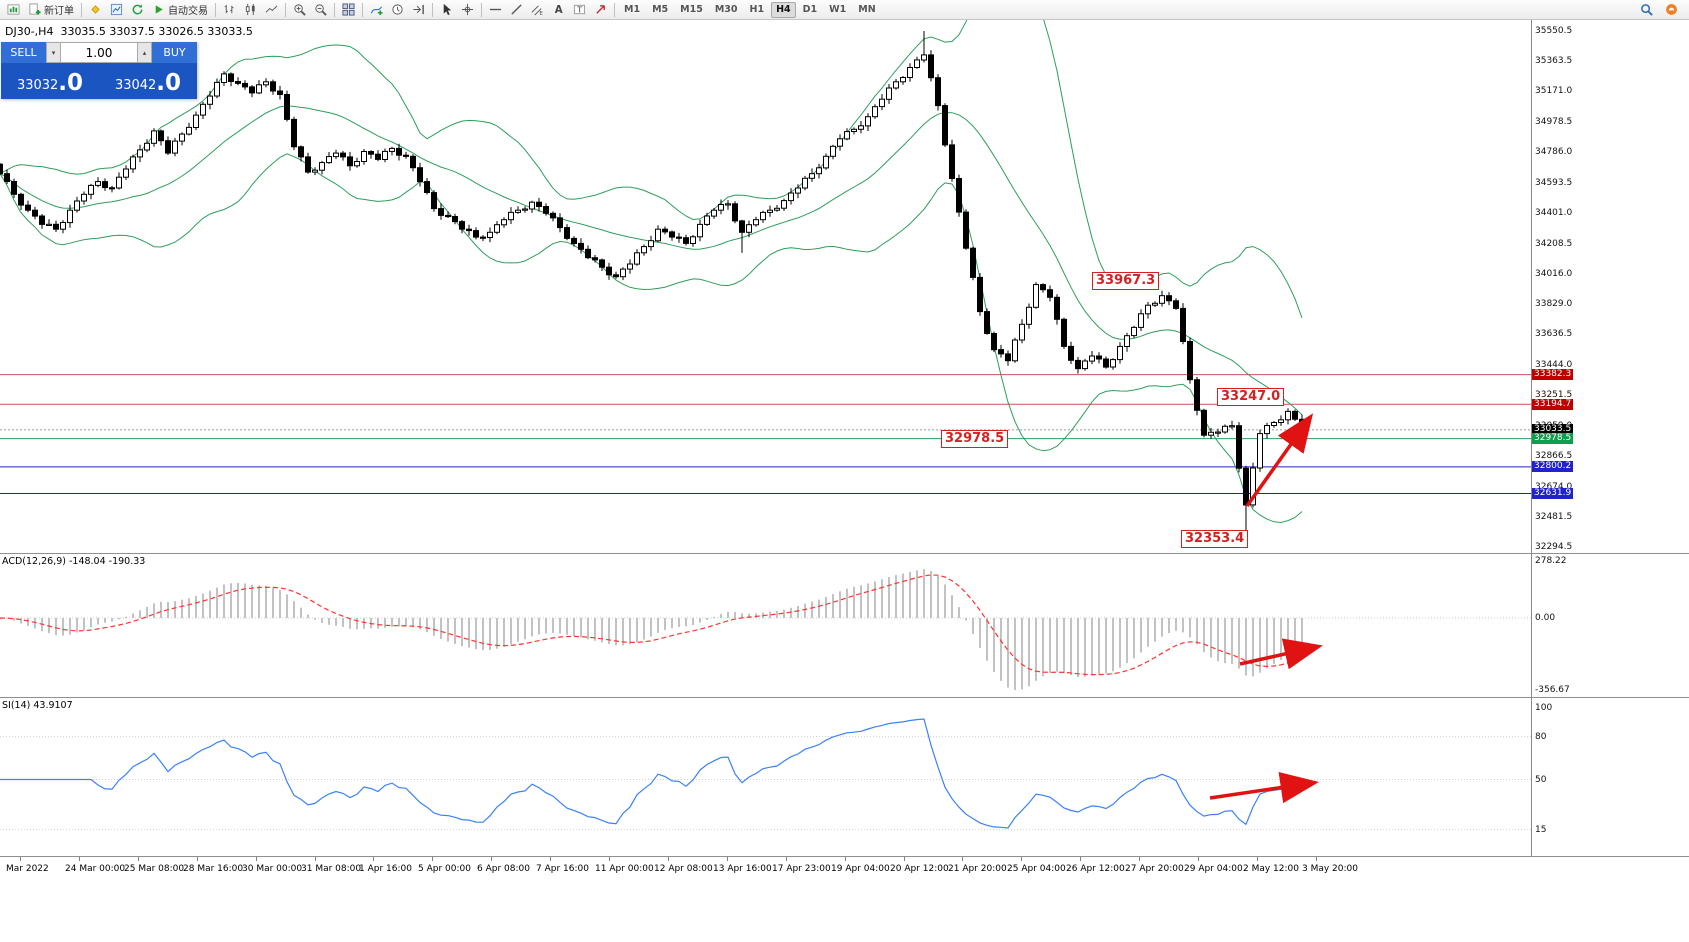 The height and width of the screenshot is (942, 1689). I want to click on arrows-button, so click(600, 10).